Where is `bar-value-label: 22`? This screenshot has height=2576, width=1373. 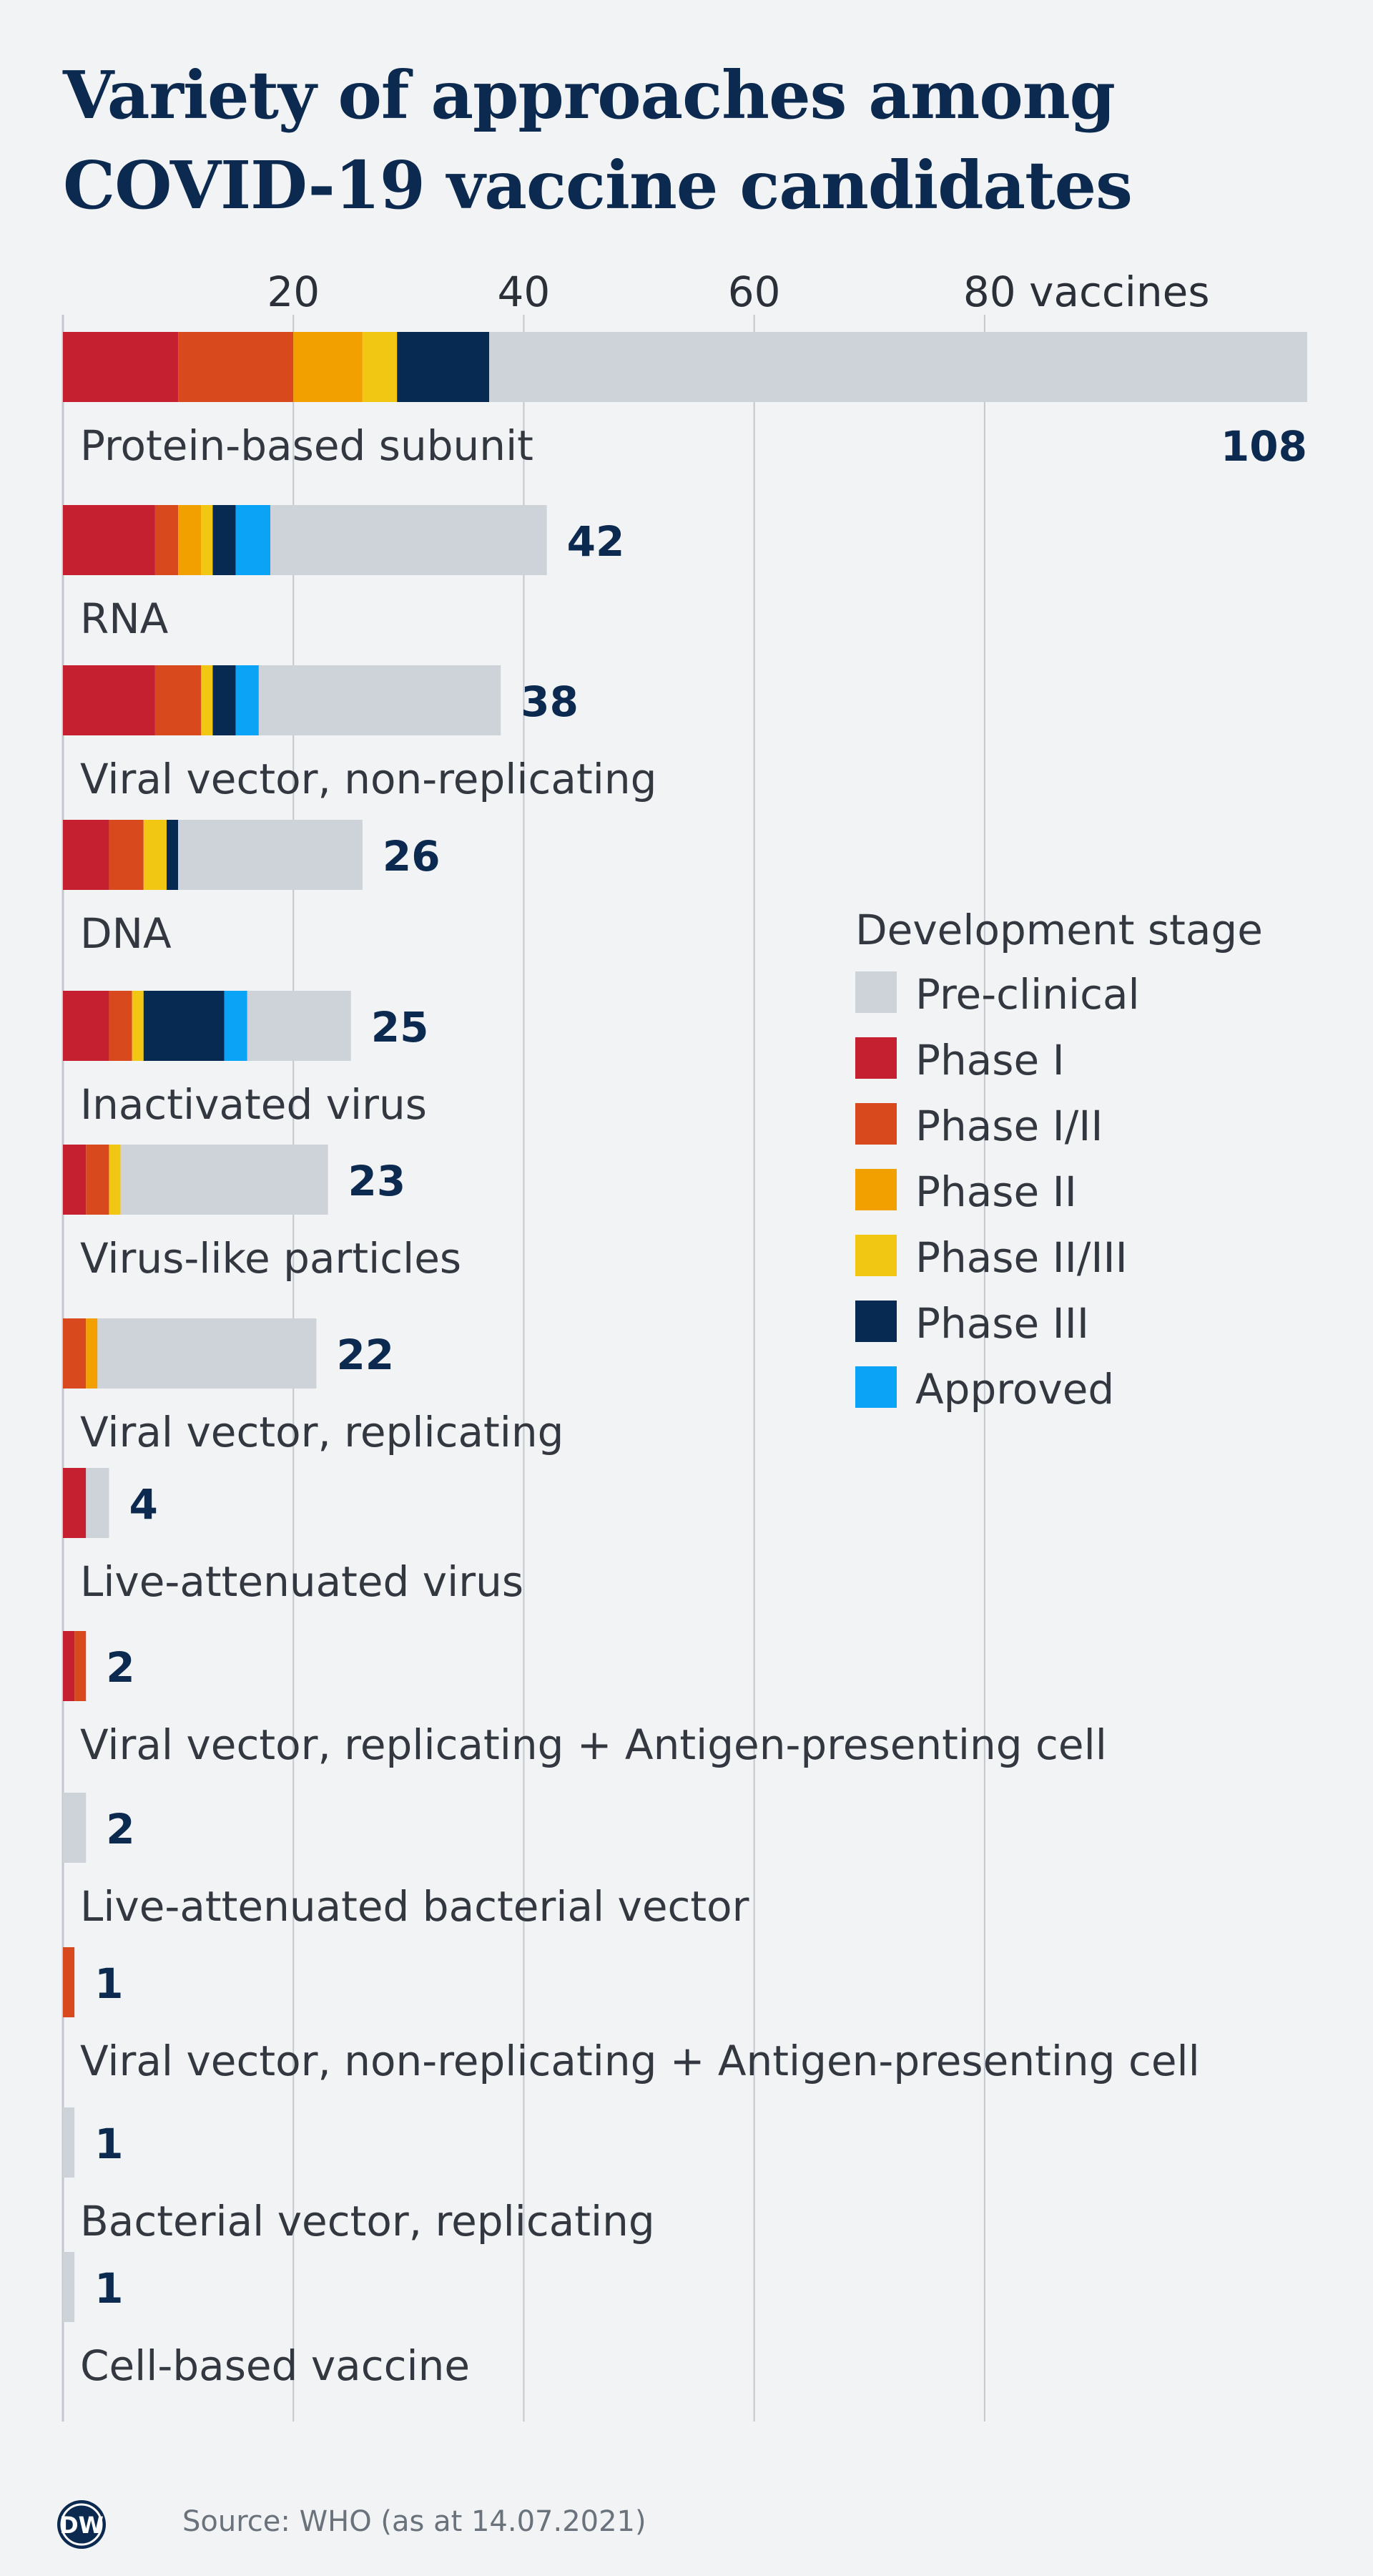 bar-value-label: 22 is located at coordinates (365, 1355).